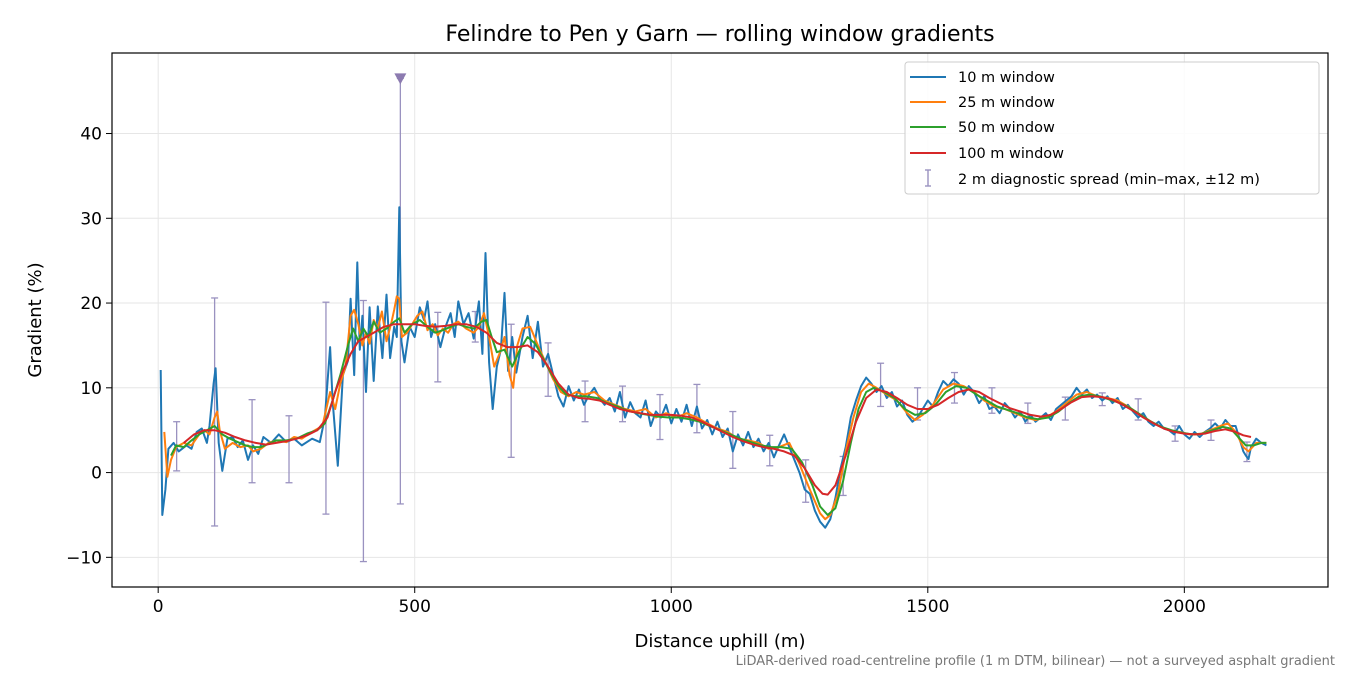 The width and height of the screenshot is (1350, 675). I want to click on legend-label-100m: 100 m window, so click(1011, 154).